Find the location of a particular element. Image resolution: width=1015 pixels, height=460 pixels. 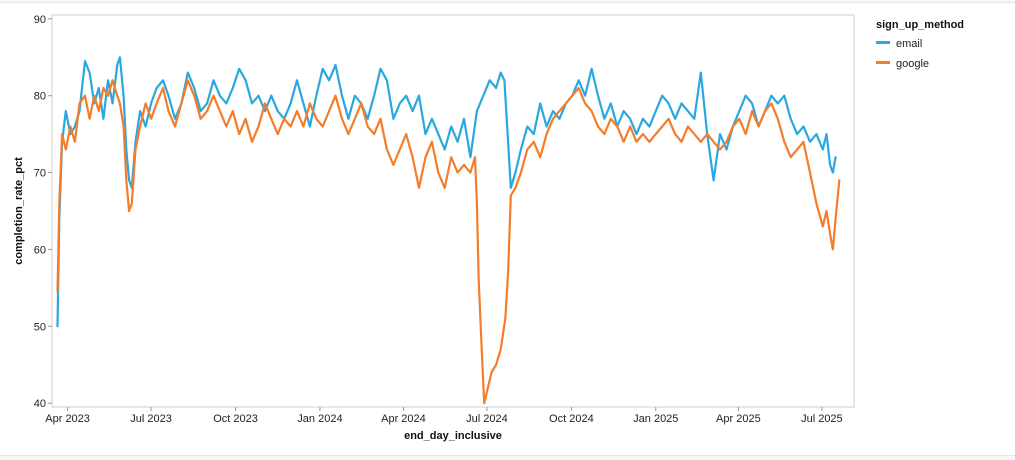

legend-swatch-google is located at coordinates (883, 62).